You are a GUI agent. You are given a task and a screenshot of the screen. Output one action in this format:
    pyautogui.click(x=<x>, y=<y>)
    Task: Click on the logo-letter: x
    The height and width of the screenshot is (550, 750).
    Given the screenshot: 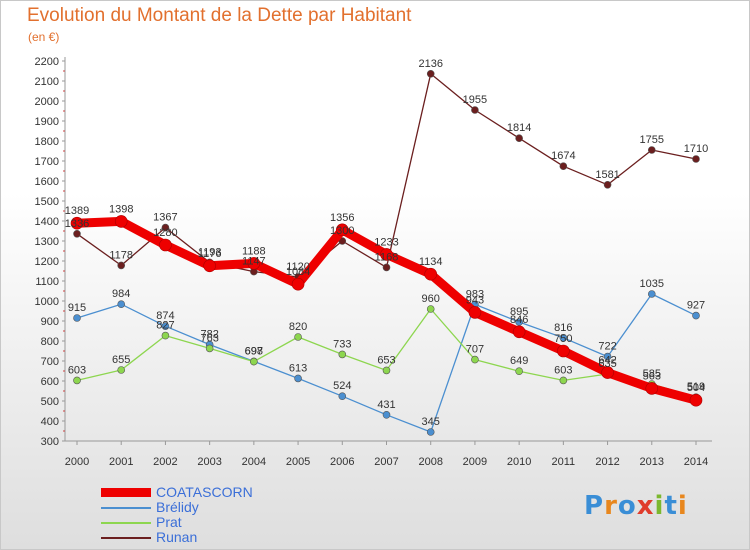 What is the action you would take?
    pyautogui.click(x=645, y=506)
    